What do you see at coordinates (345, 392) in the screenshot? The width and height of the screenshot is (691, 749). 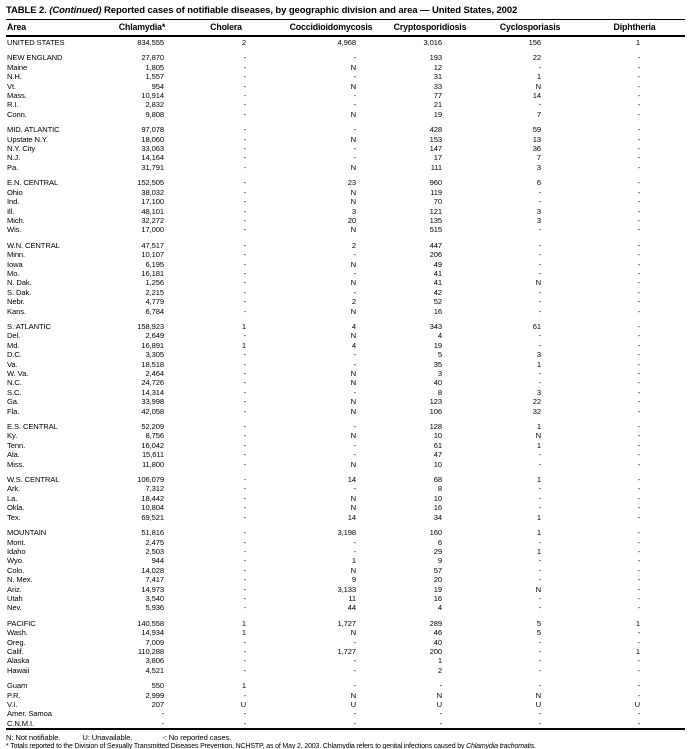 I see `table-row: S.C. 14,314 - - 8 3 -` at bounding box center [345, 392].